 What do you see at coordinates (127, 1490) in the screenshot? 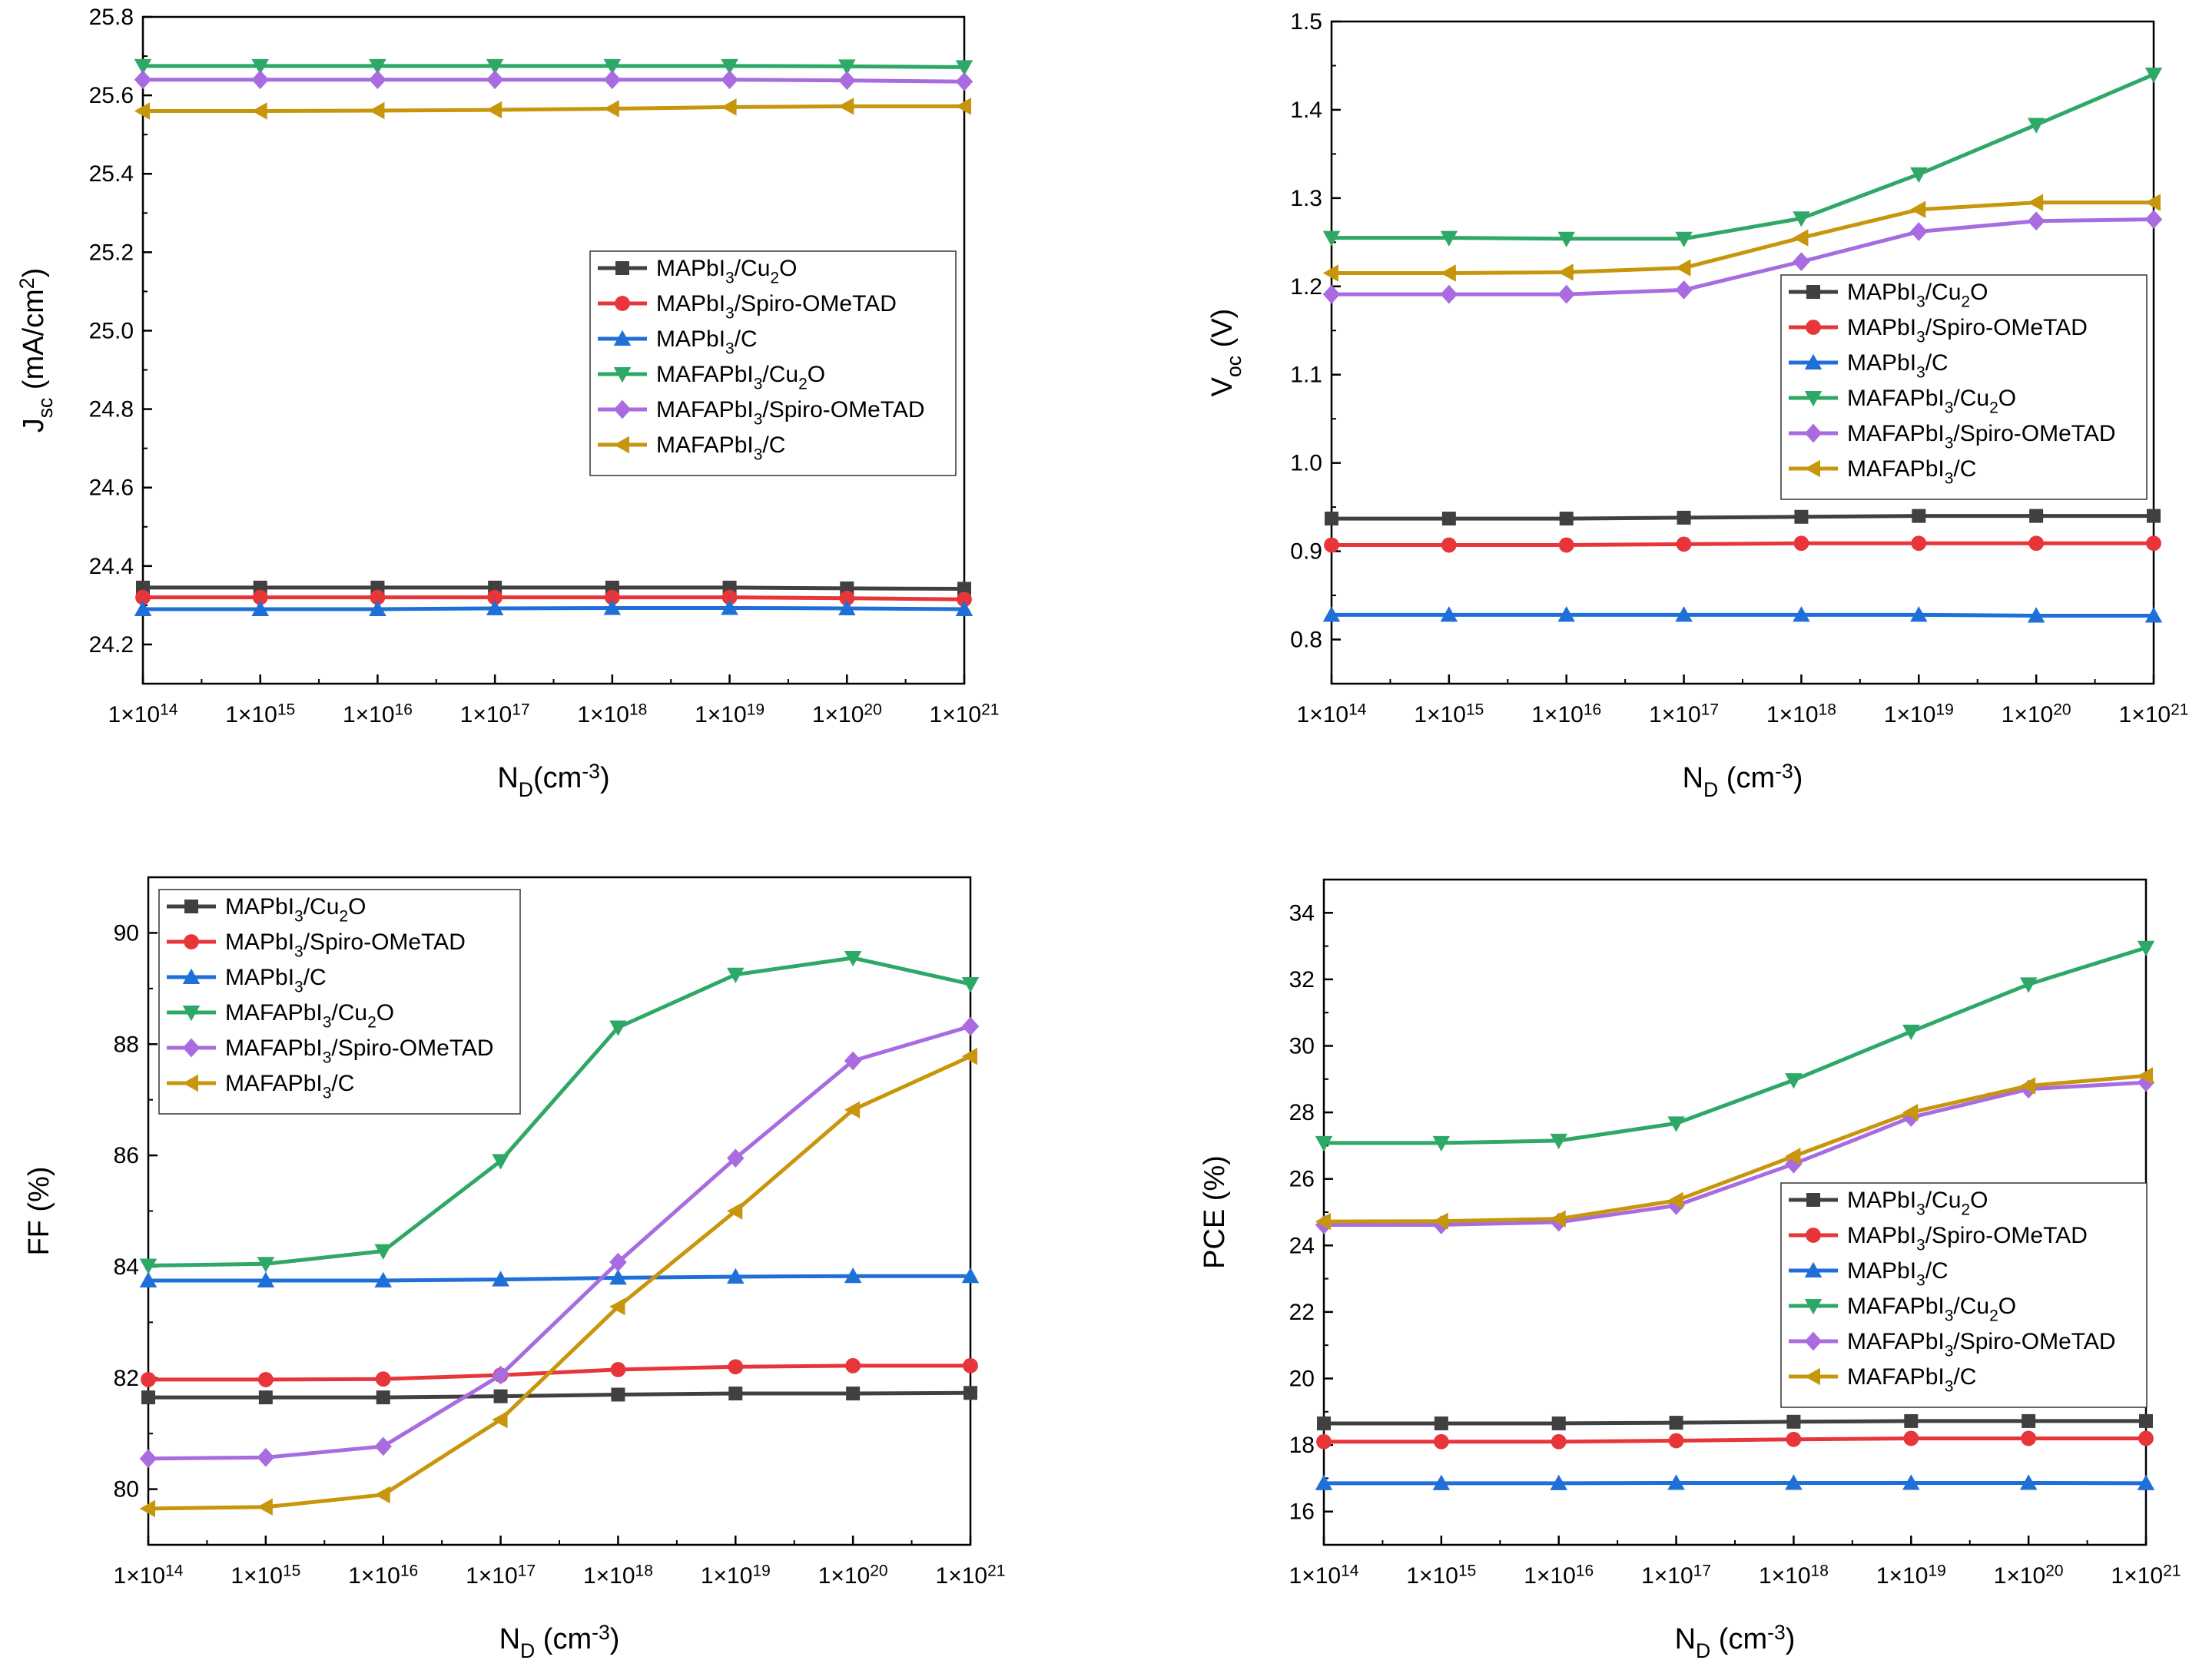
I see `y-tick-label: 80` at bounding box center [127, 1490].